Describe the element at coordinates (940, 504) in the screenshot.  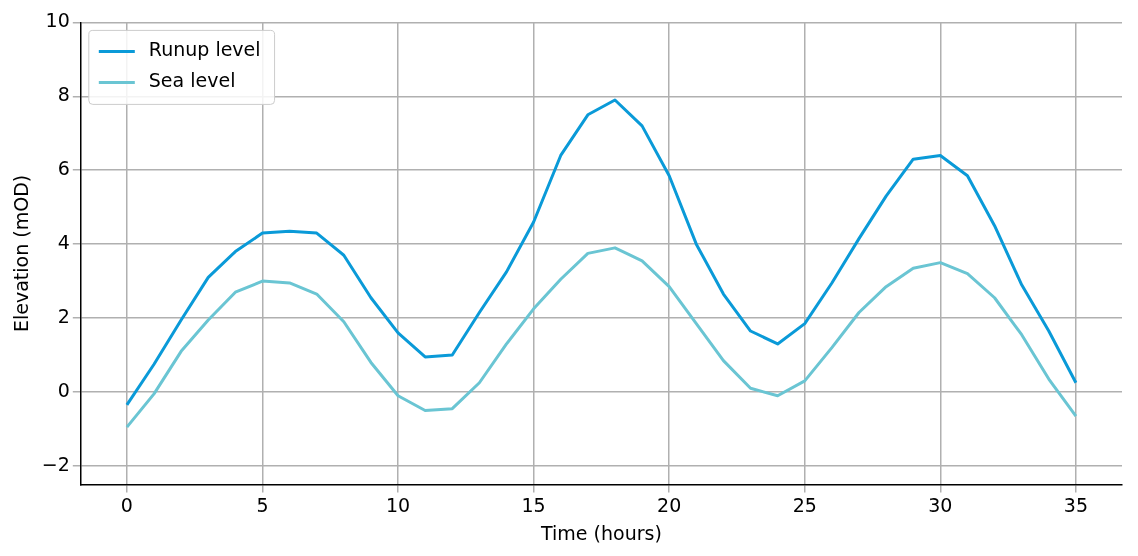
I see `x-tick-label: 30` at that location.